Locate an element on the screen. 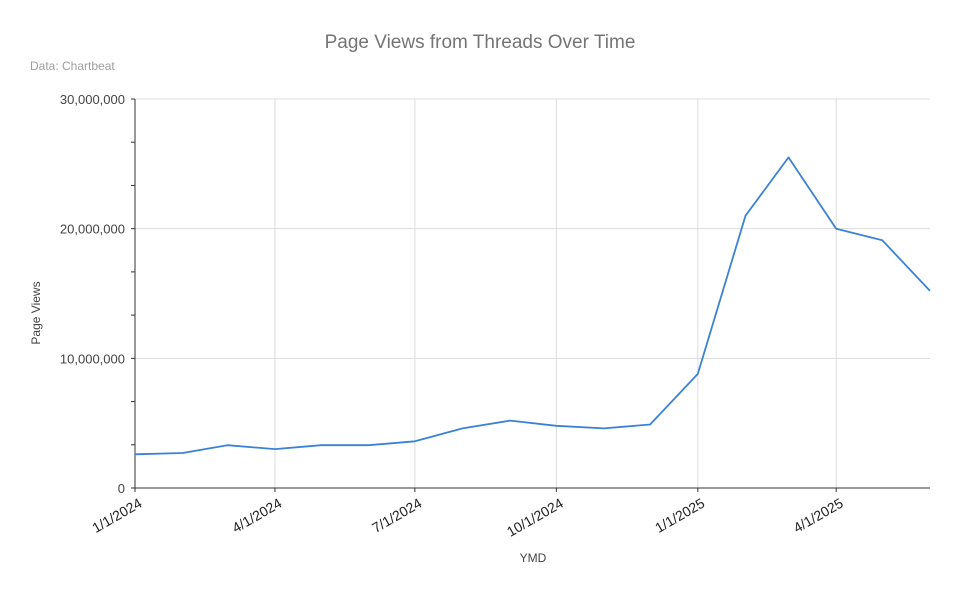  y-tick-label: 0 is located at coordinates (121, 488).